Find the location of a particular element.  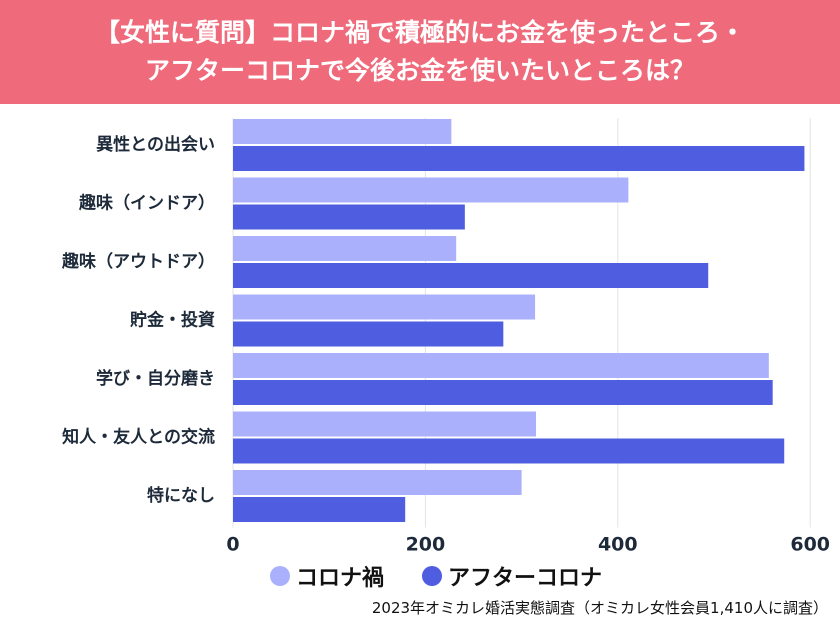

title-line-2: アフターコロナで今後お金を使いたいところは？ is located at coordinates (419, 70).